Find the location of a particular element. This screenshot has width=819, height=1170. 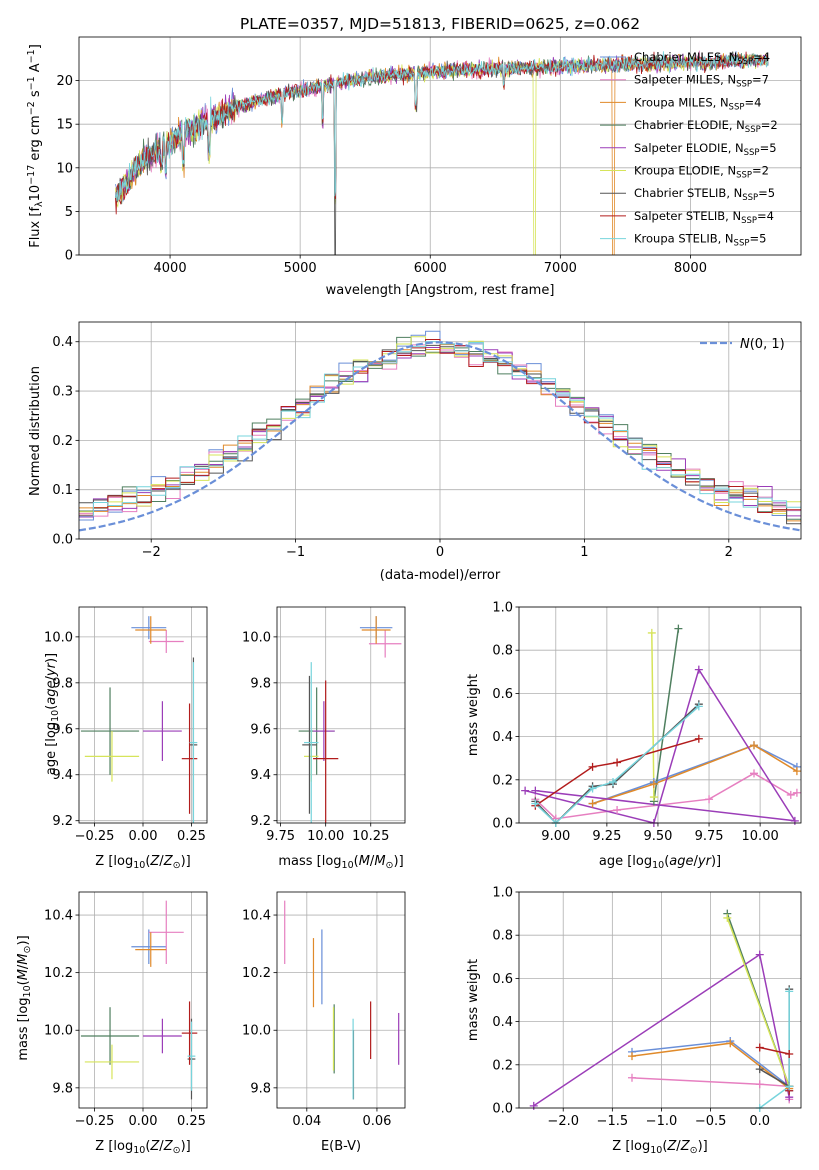

z_mass-grid is located at coordinates (143, 1000).